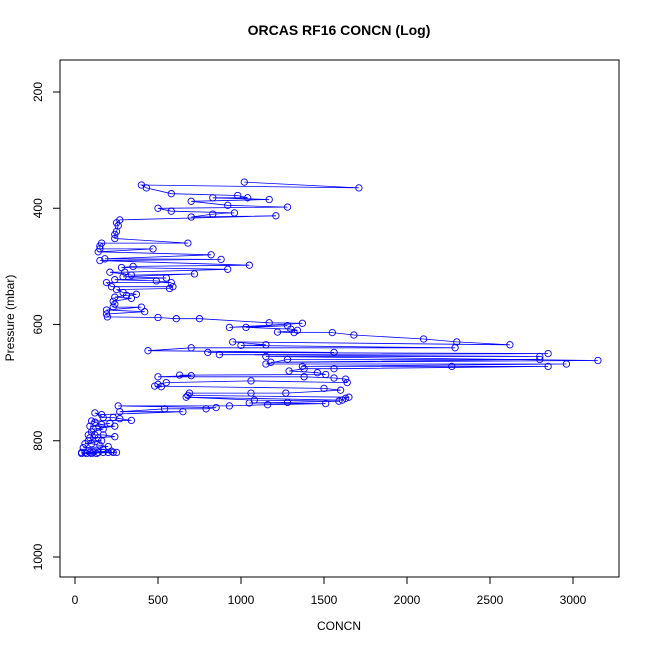 This screenshot has height=650, width=650. Describe the element at coordinates (38, 440) in the screenshot. I see `y-tick-label: 800` at that location.